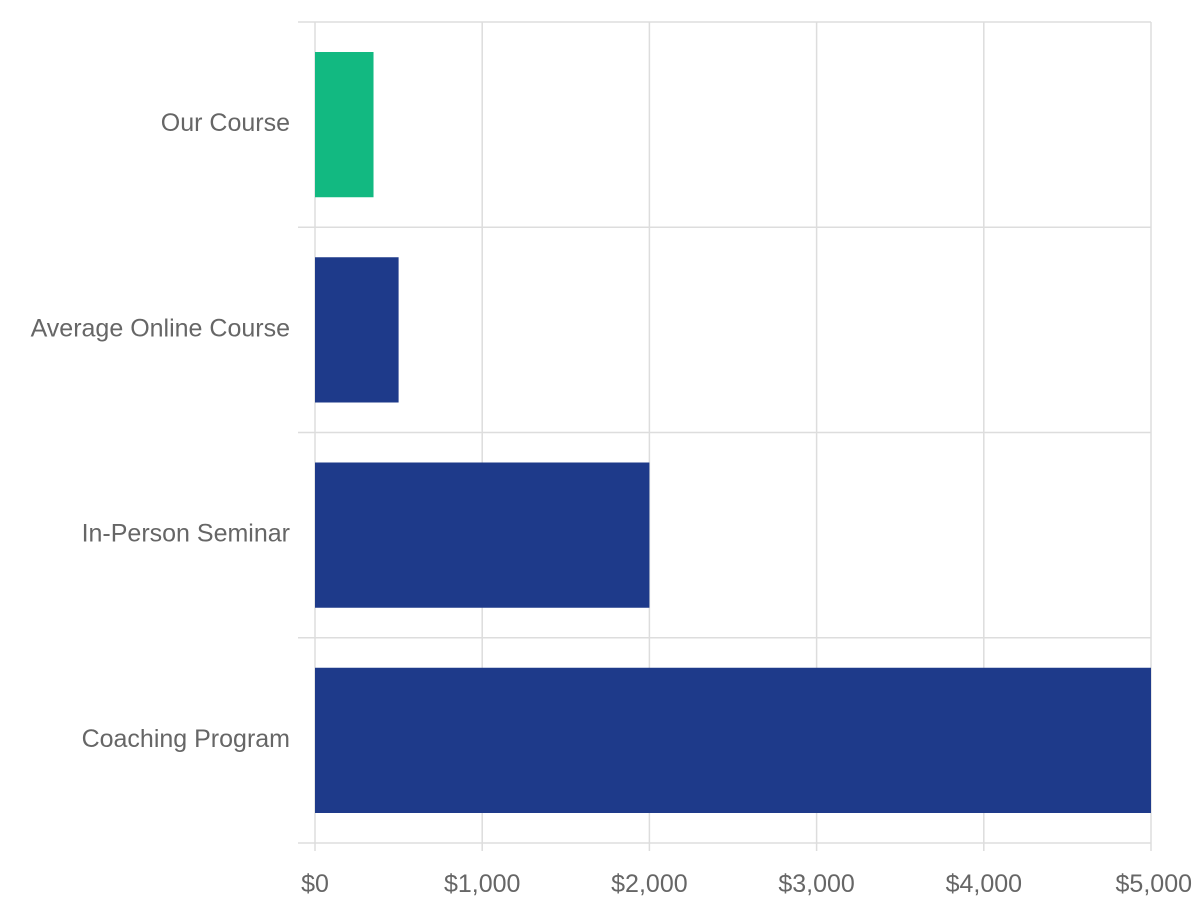 The image size is (1200, 908). What do you see at coordinates (816, 884) in the screenshot?
I see `x-tick-label: $3,000` at bounding box center [816, 884].